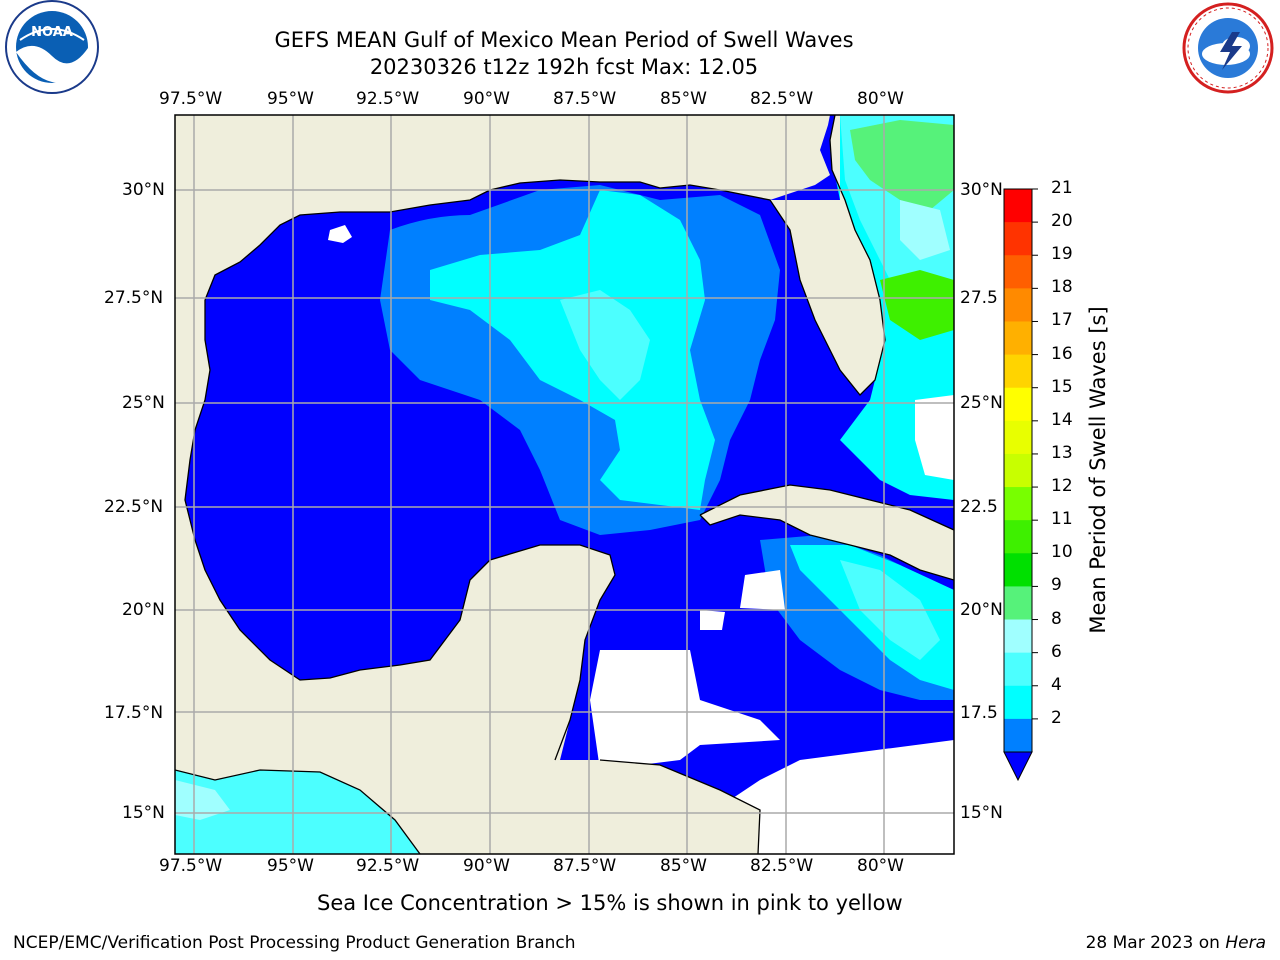  Describe the element at coordinates (585, 866) in the screenshot. I see `lon-label-bottom: 87.5°W` at that location.